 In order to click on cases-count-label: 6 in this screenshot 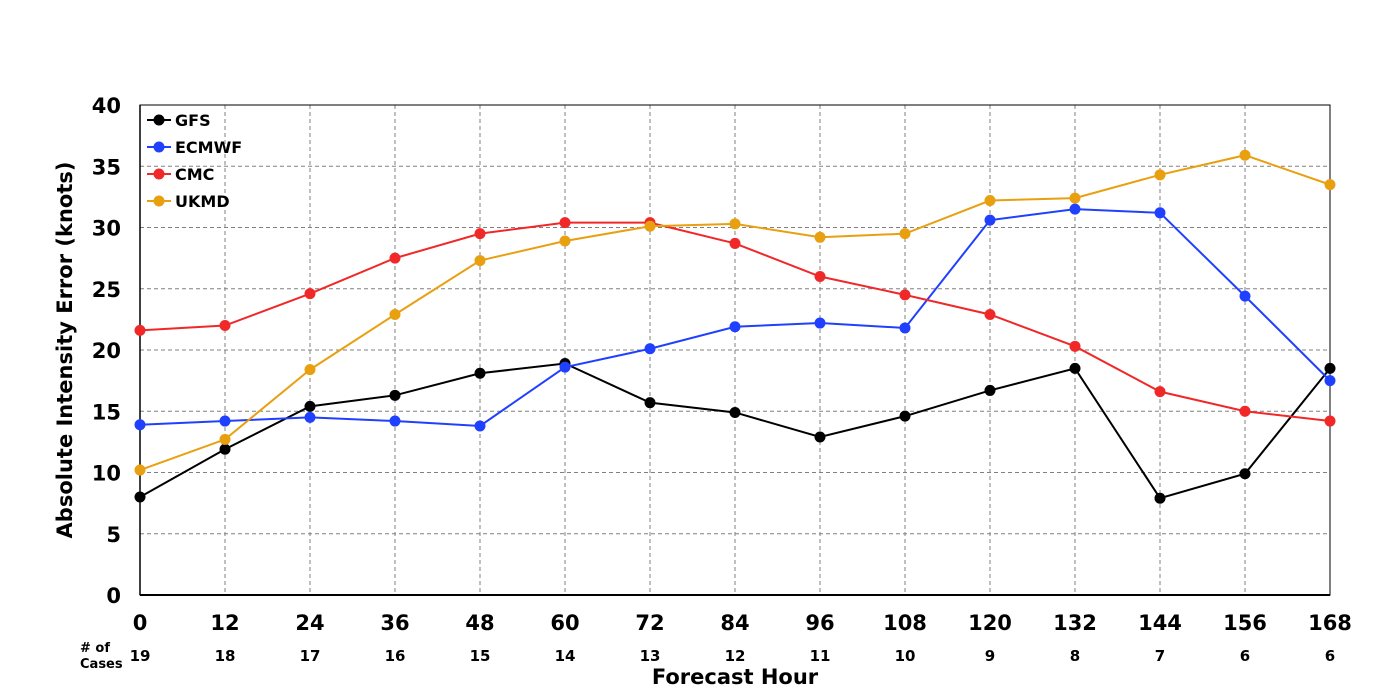, I will do `click(1245, 656)`.